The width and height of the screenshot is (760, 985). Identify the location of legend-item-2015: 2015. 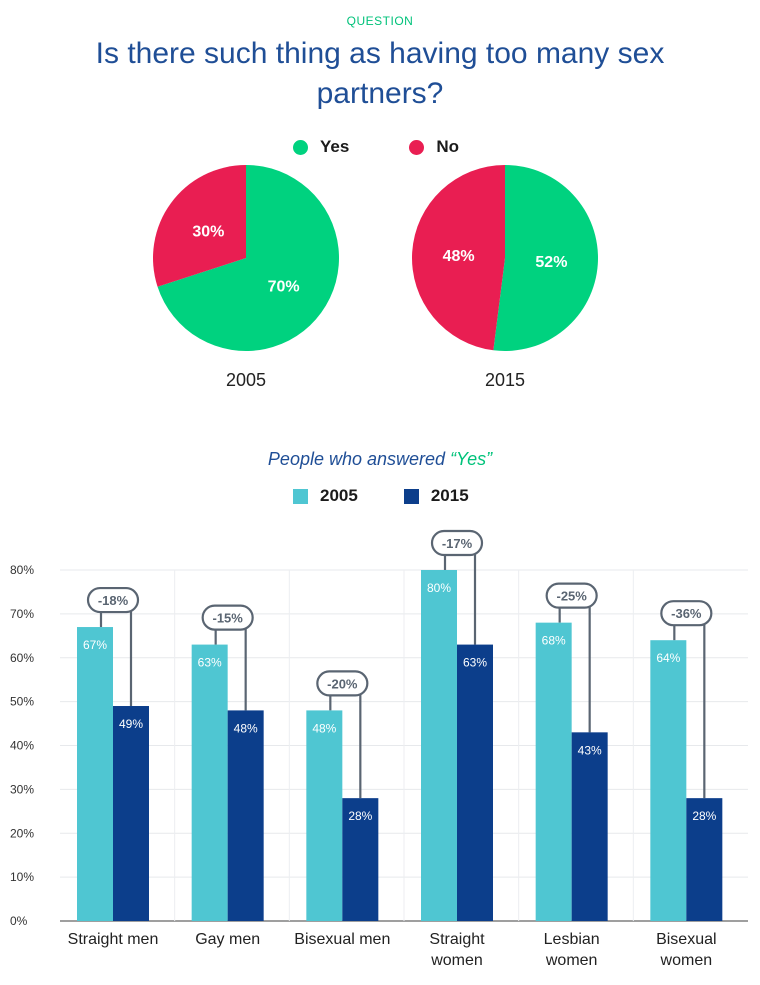
(436, 496).